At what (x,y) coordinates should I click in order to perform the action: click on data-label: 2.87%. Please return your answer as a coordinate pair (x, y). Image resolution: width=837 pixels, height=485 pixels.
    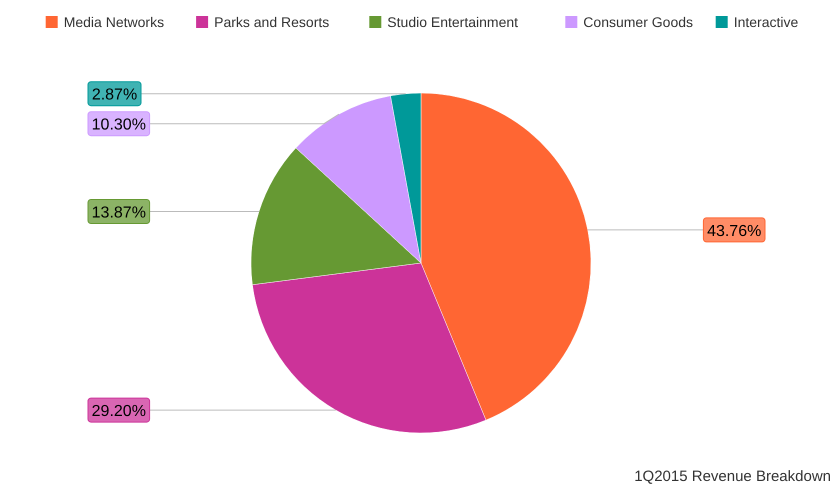
    Looking at the image, I should click on (115, 95).